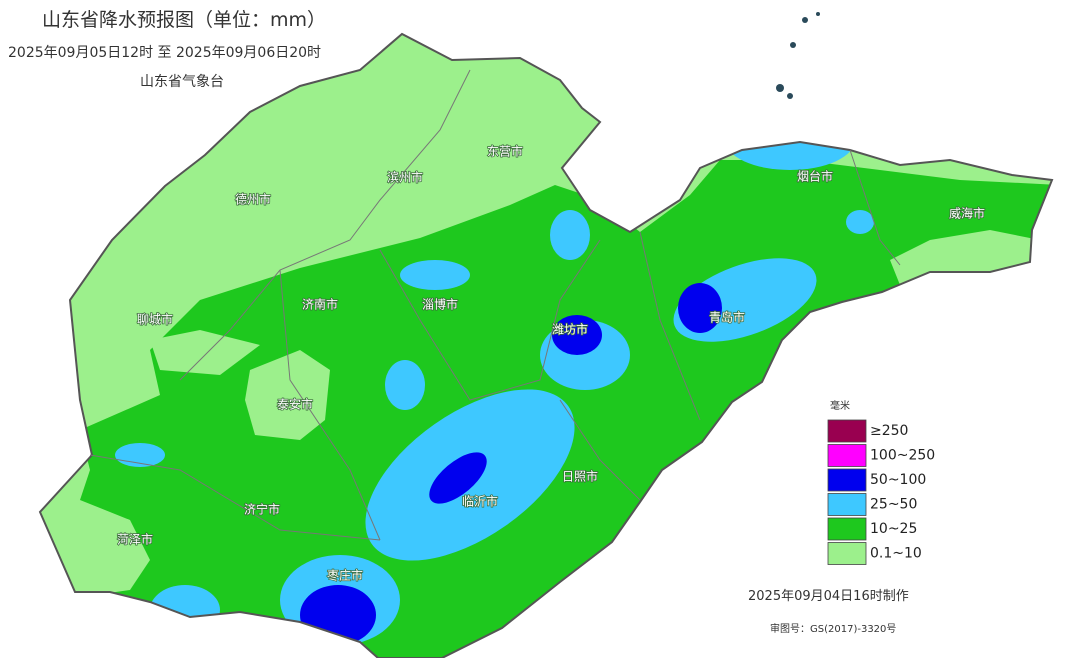 The image size is (1080, 658). What do you see at coordinates (505, 151) in the screenshot?
I see `city-label: 东营市` at bounding box center [505, 151].